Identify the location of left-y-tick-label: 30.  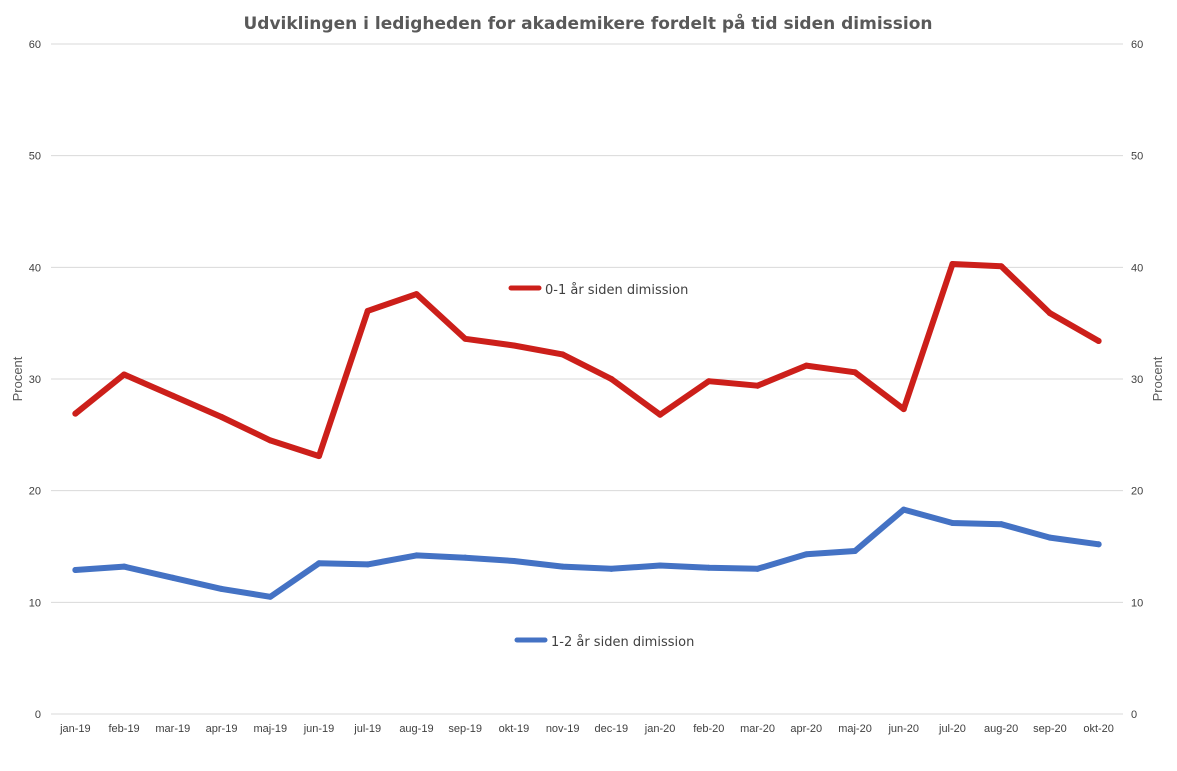
(35, 380).